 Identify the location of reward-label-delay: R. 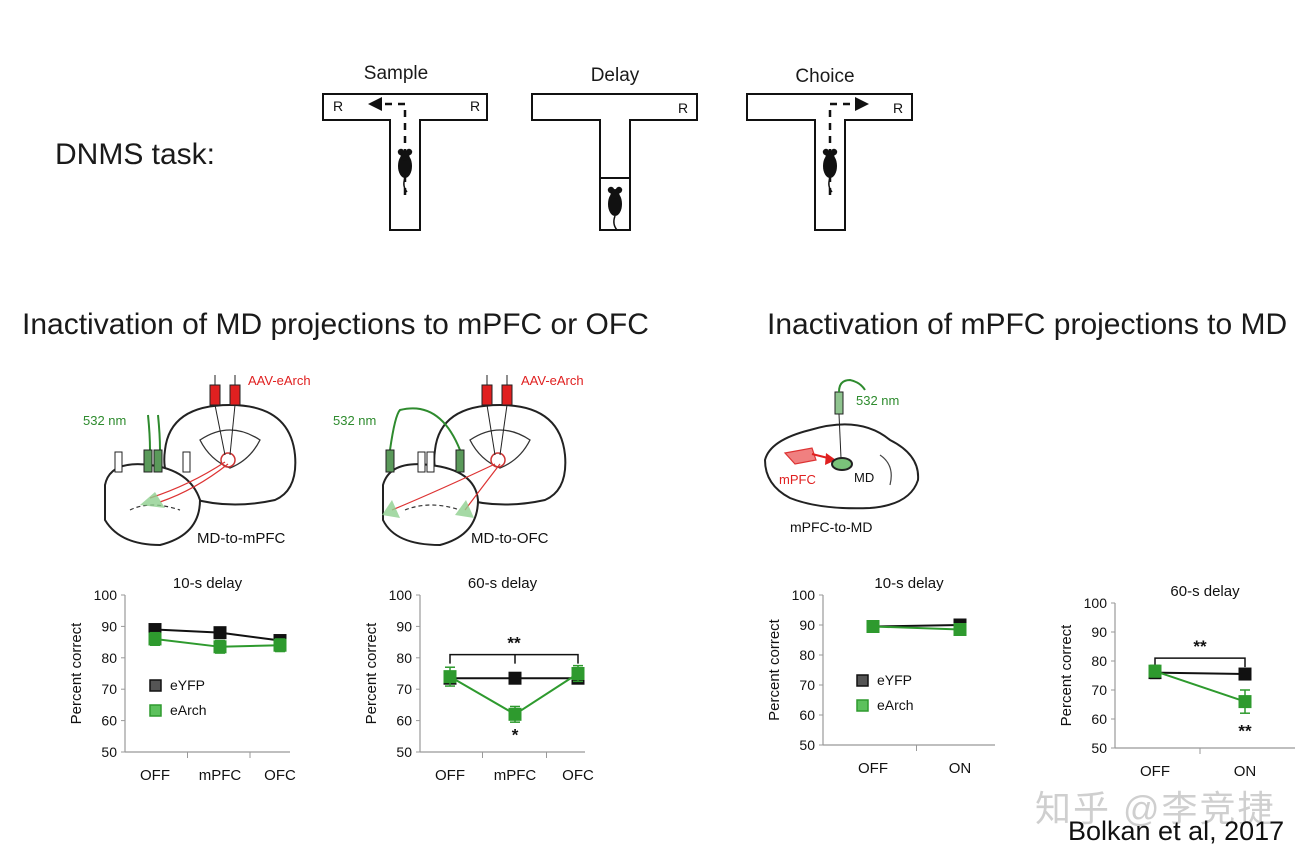
(683, 108).